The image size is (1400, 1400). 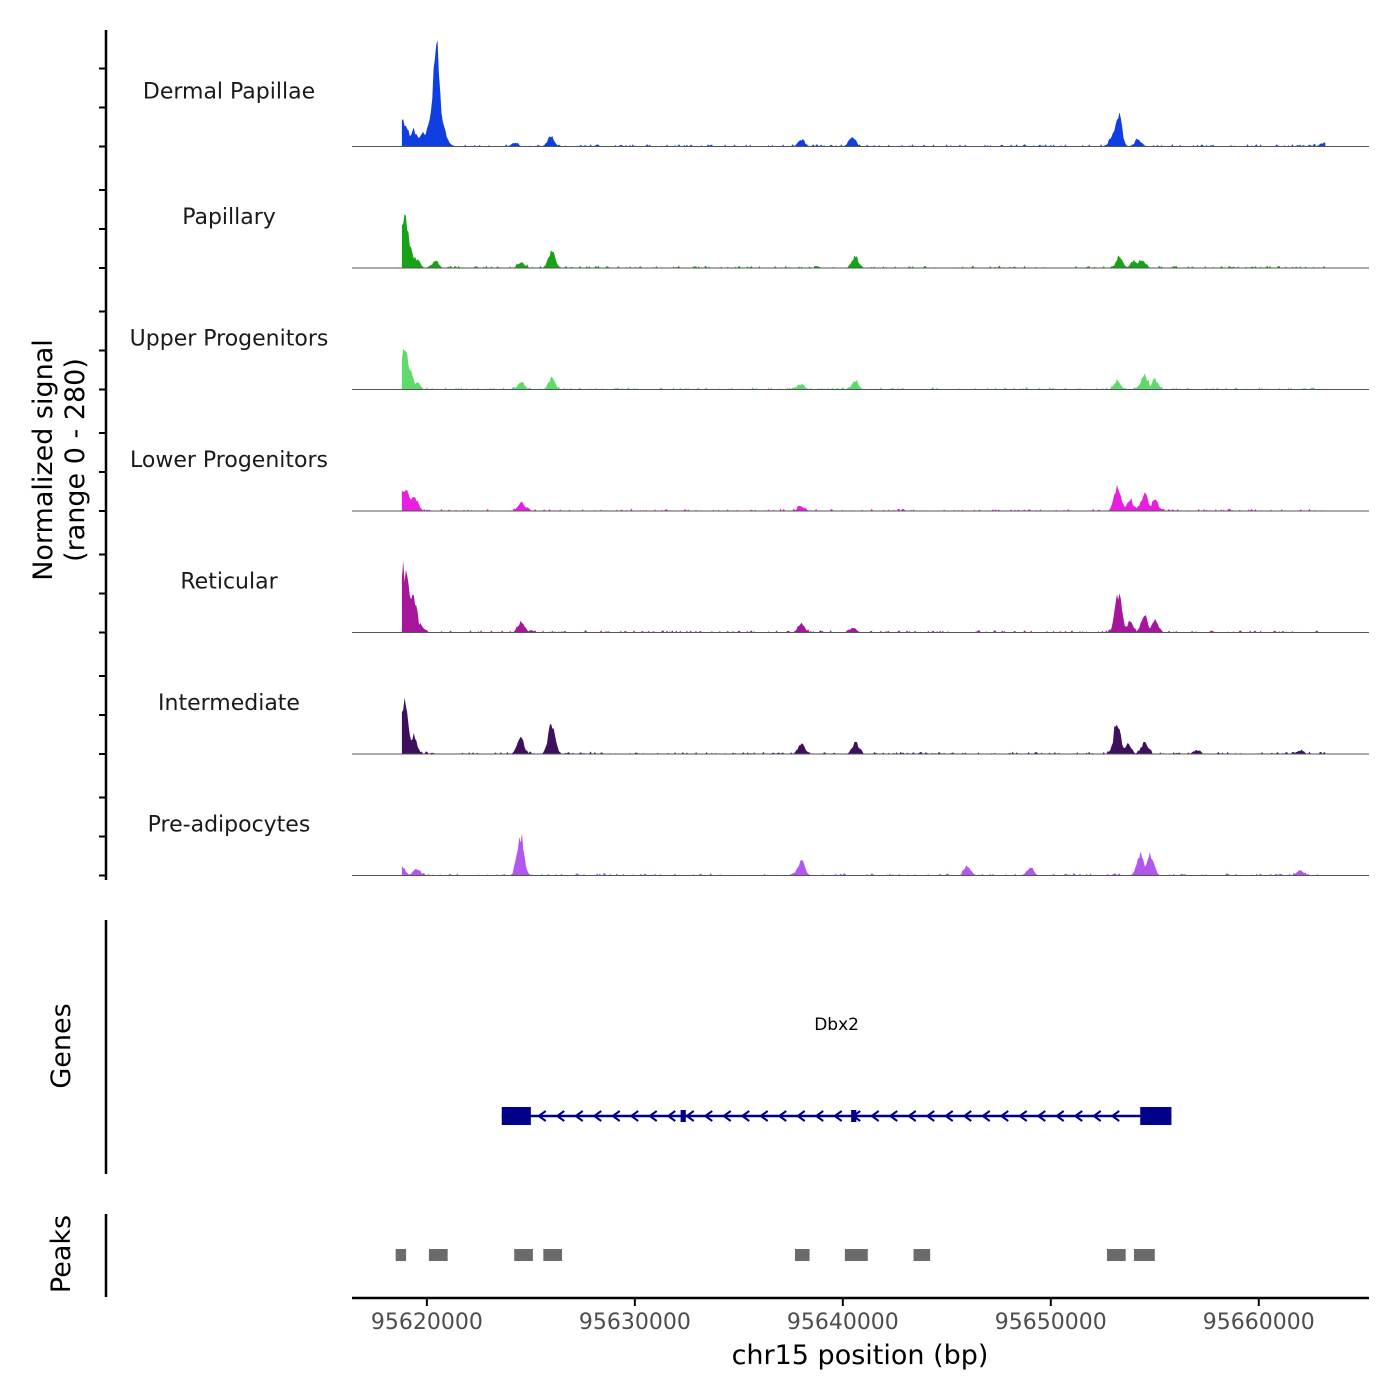 What do you see at coordinates (427, 1322) in the screenshot?
I see `x-tick-label: 95620000` at bounding box center [427, 1322].